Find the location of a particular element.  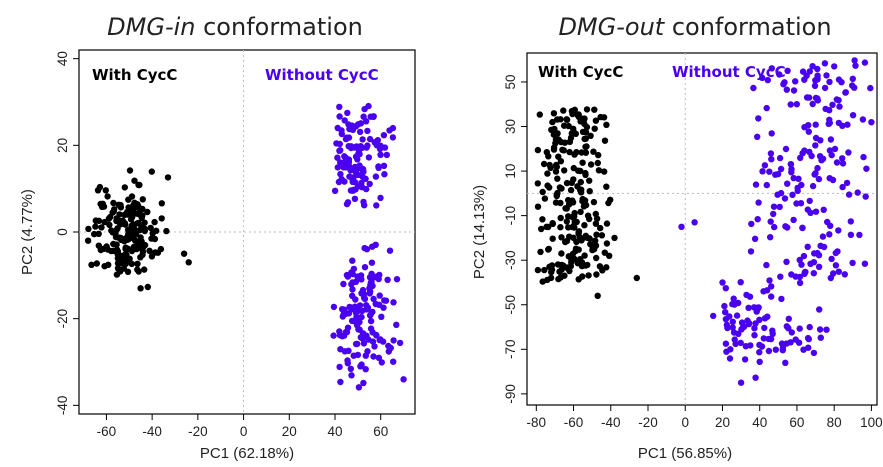

panel-1-label-with-cycc: With CycC is located at coordinates (134, 75).